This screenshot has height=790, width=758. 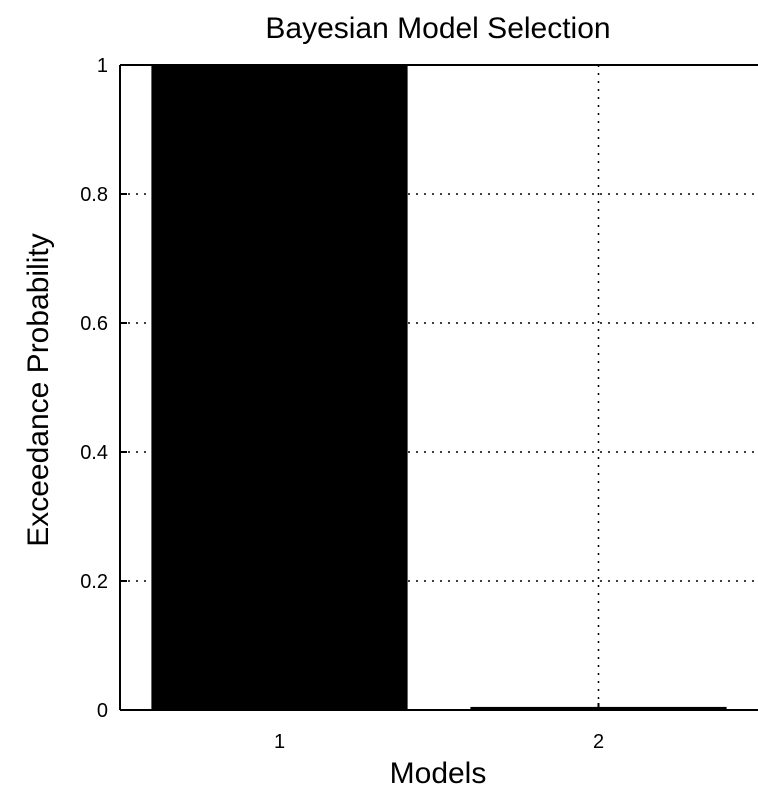 What do you see at coordinates (94, 195) in the screenshot?
I see `y-tick-label: 0.8` at bounding box center [94, 195].